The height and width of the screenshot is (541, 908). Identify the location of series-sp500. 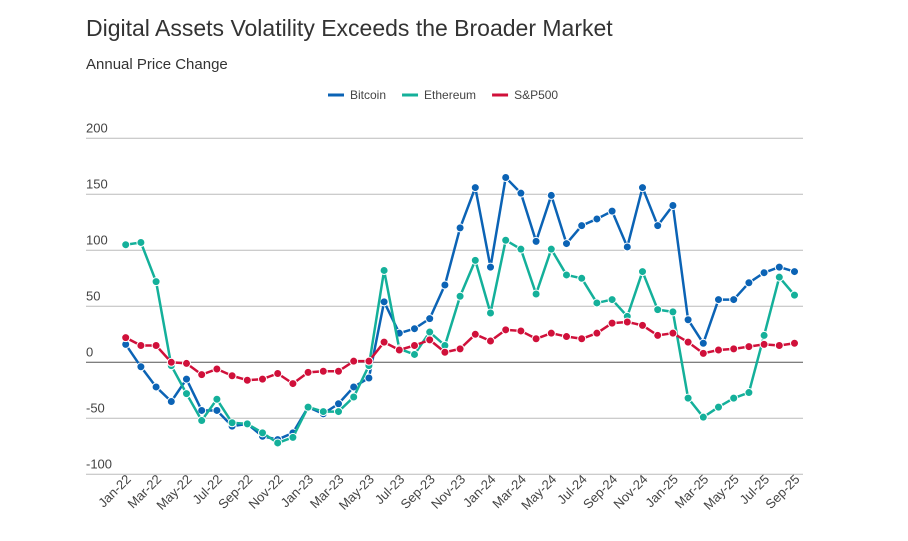
(460, 353).